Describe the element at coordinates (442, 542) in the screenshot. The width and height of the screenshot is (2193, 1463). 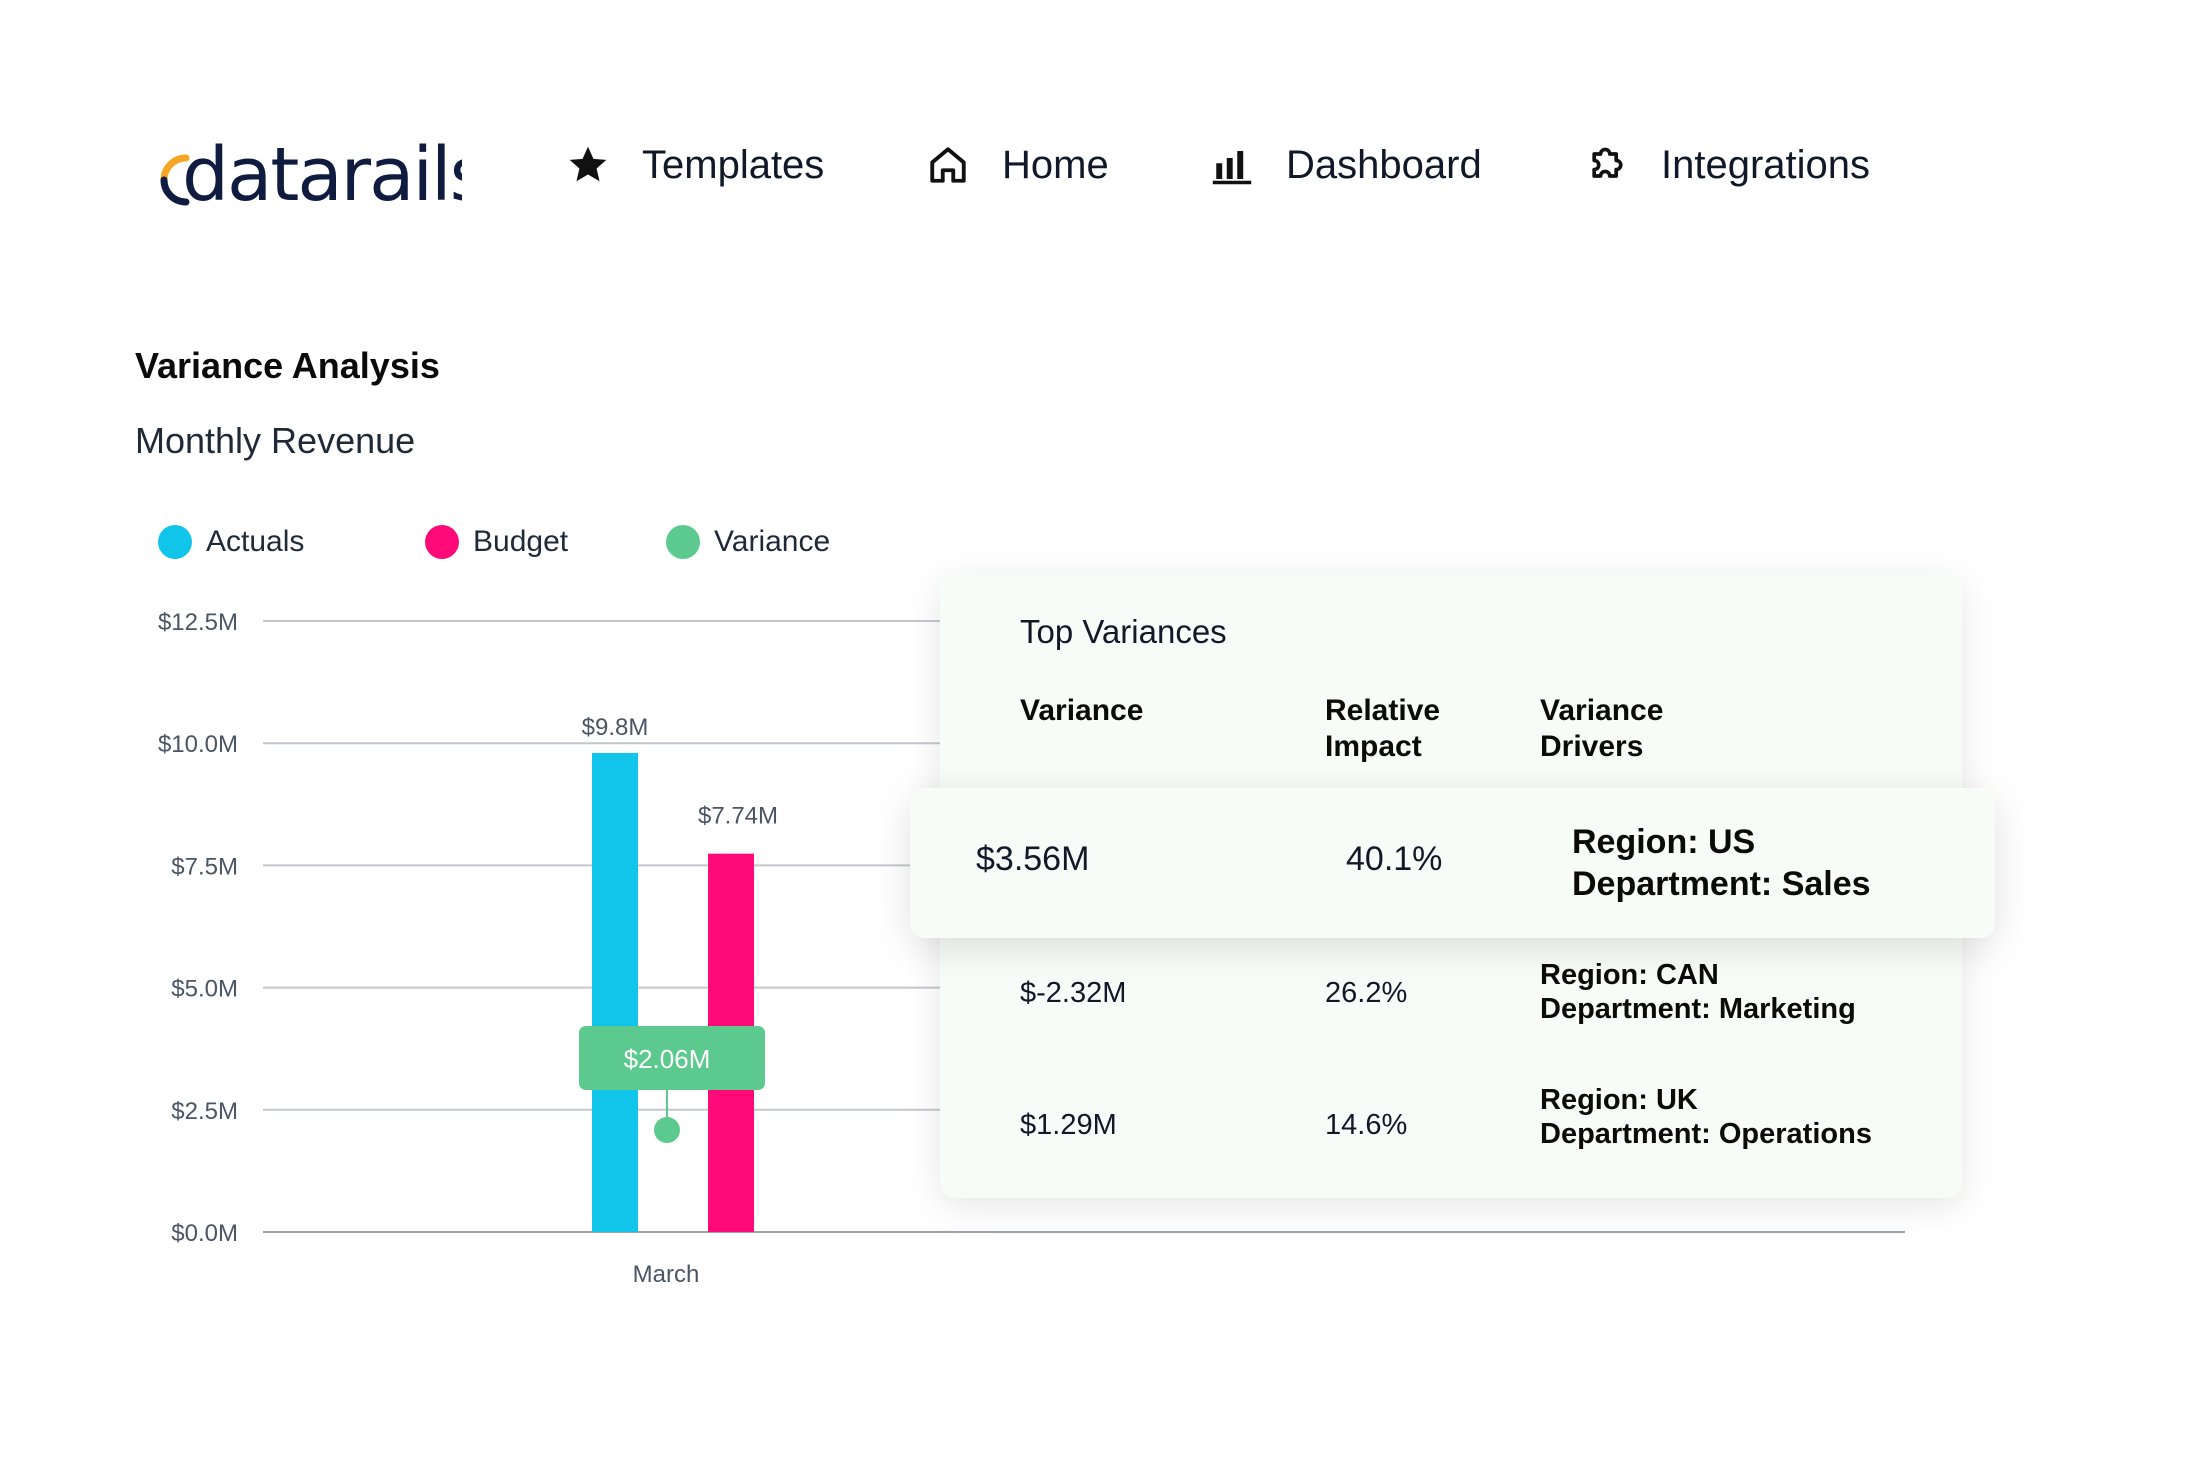
I see `legend-dot-budget` at that location.